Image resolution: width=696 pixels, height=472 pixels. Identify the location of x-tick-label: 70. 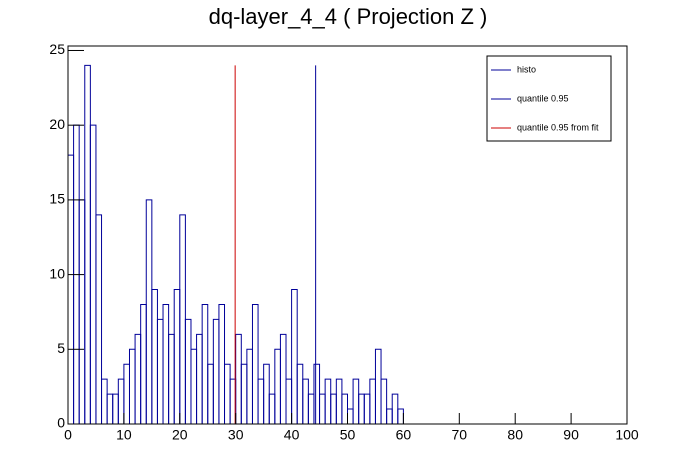
(460, 435).